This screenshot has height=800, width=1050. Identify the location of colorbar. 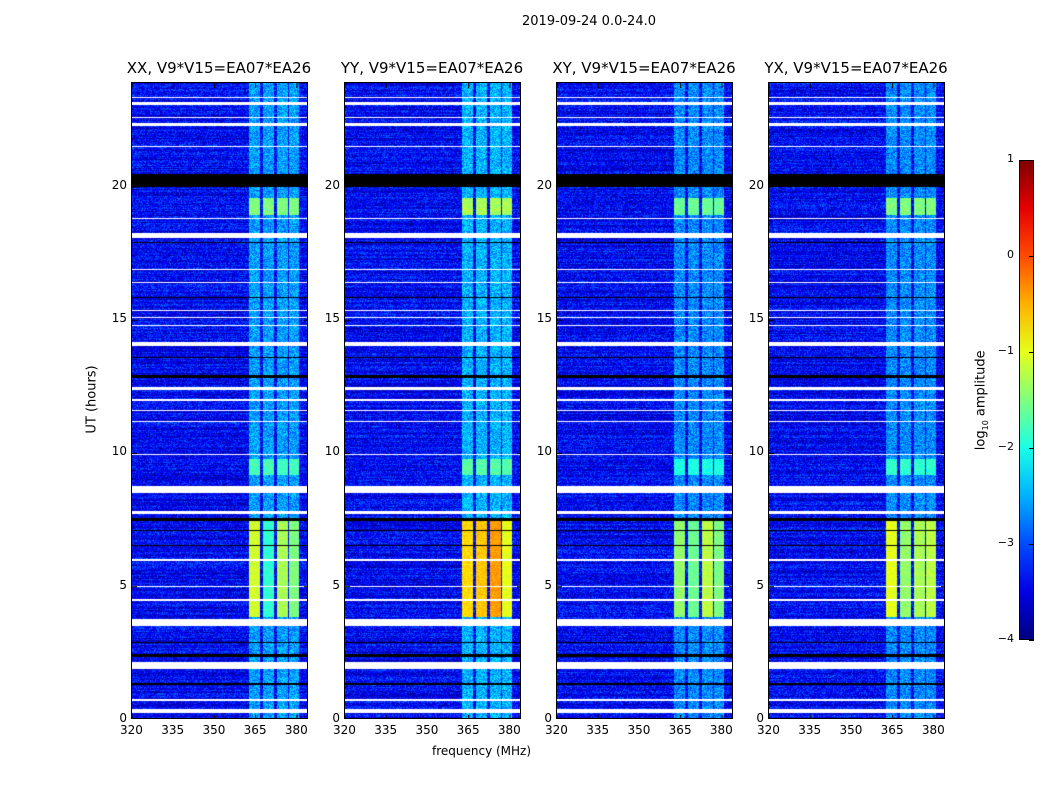
(1026, 400).